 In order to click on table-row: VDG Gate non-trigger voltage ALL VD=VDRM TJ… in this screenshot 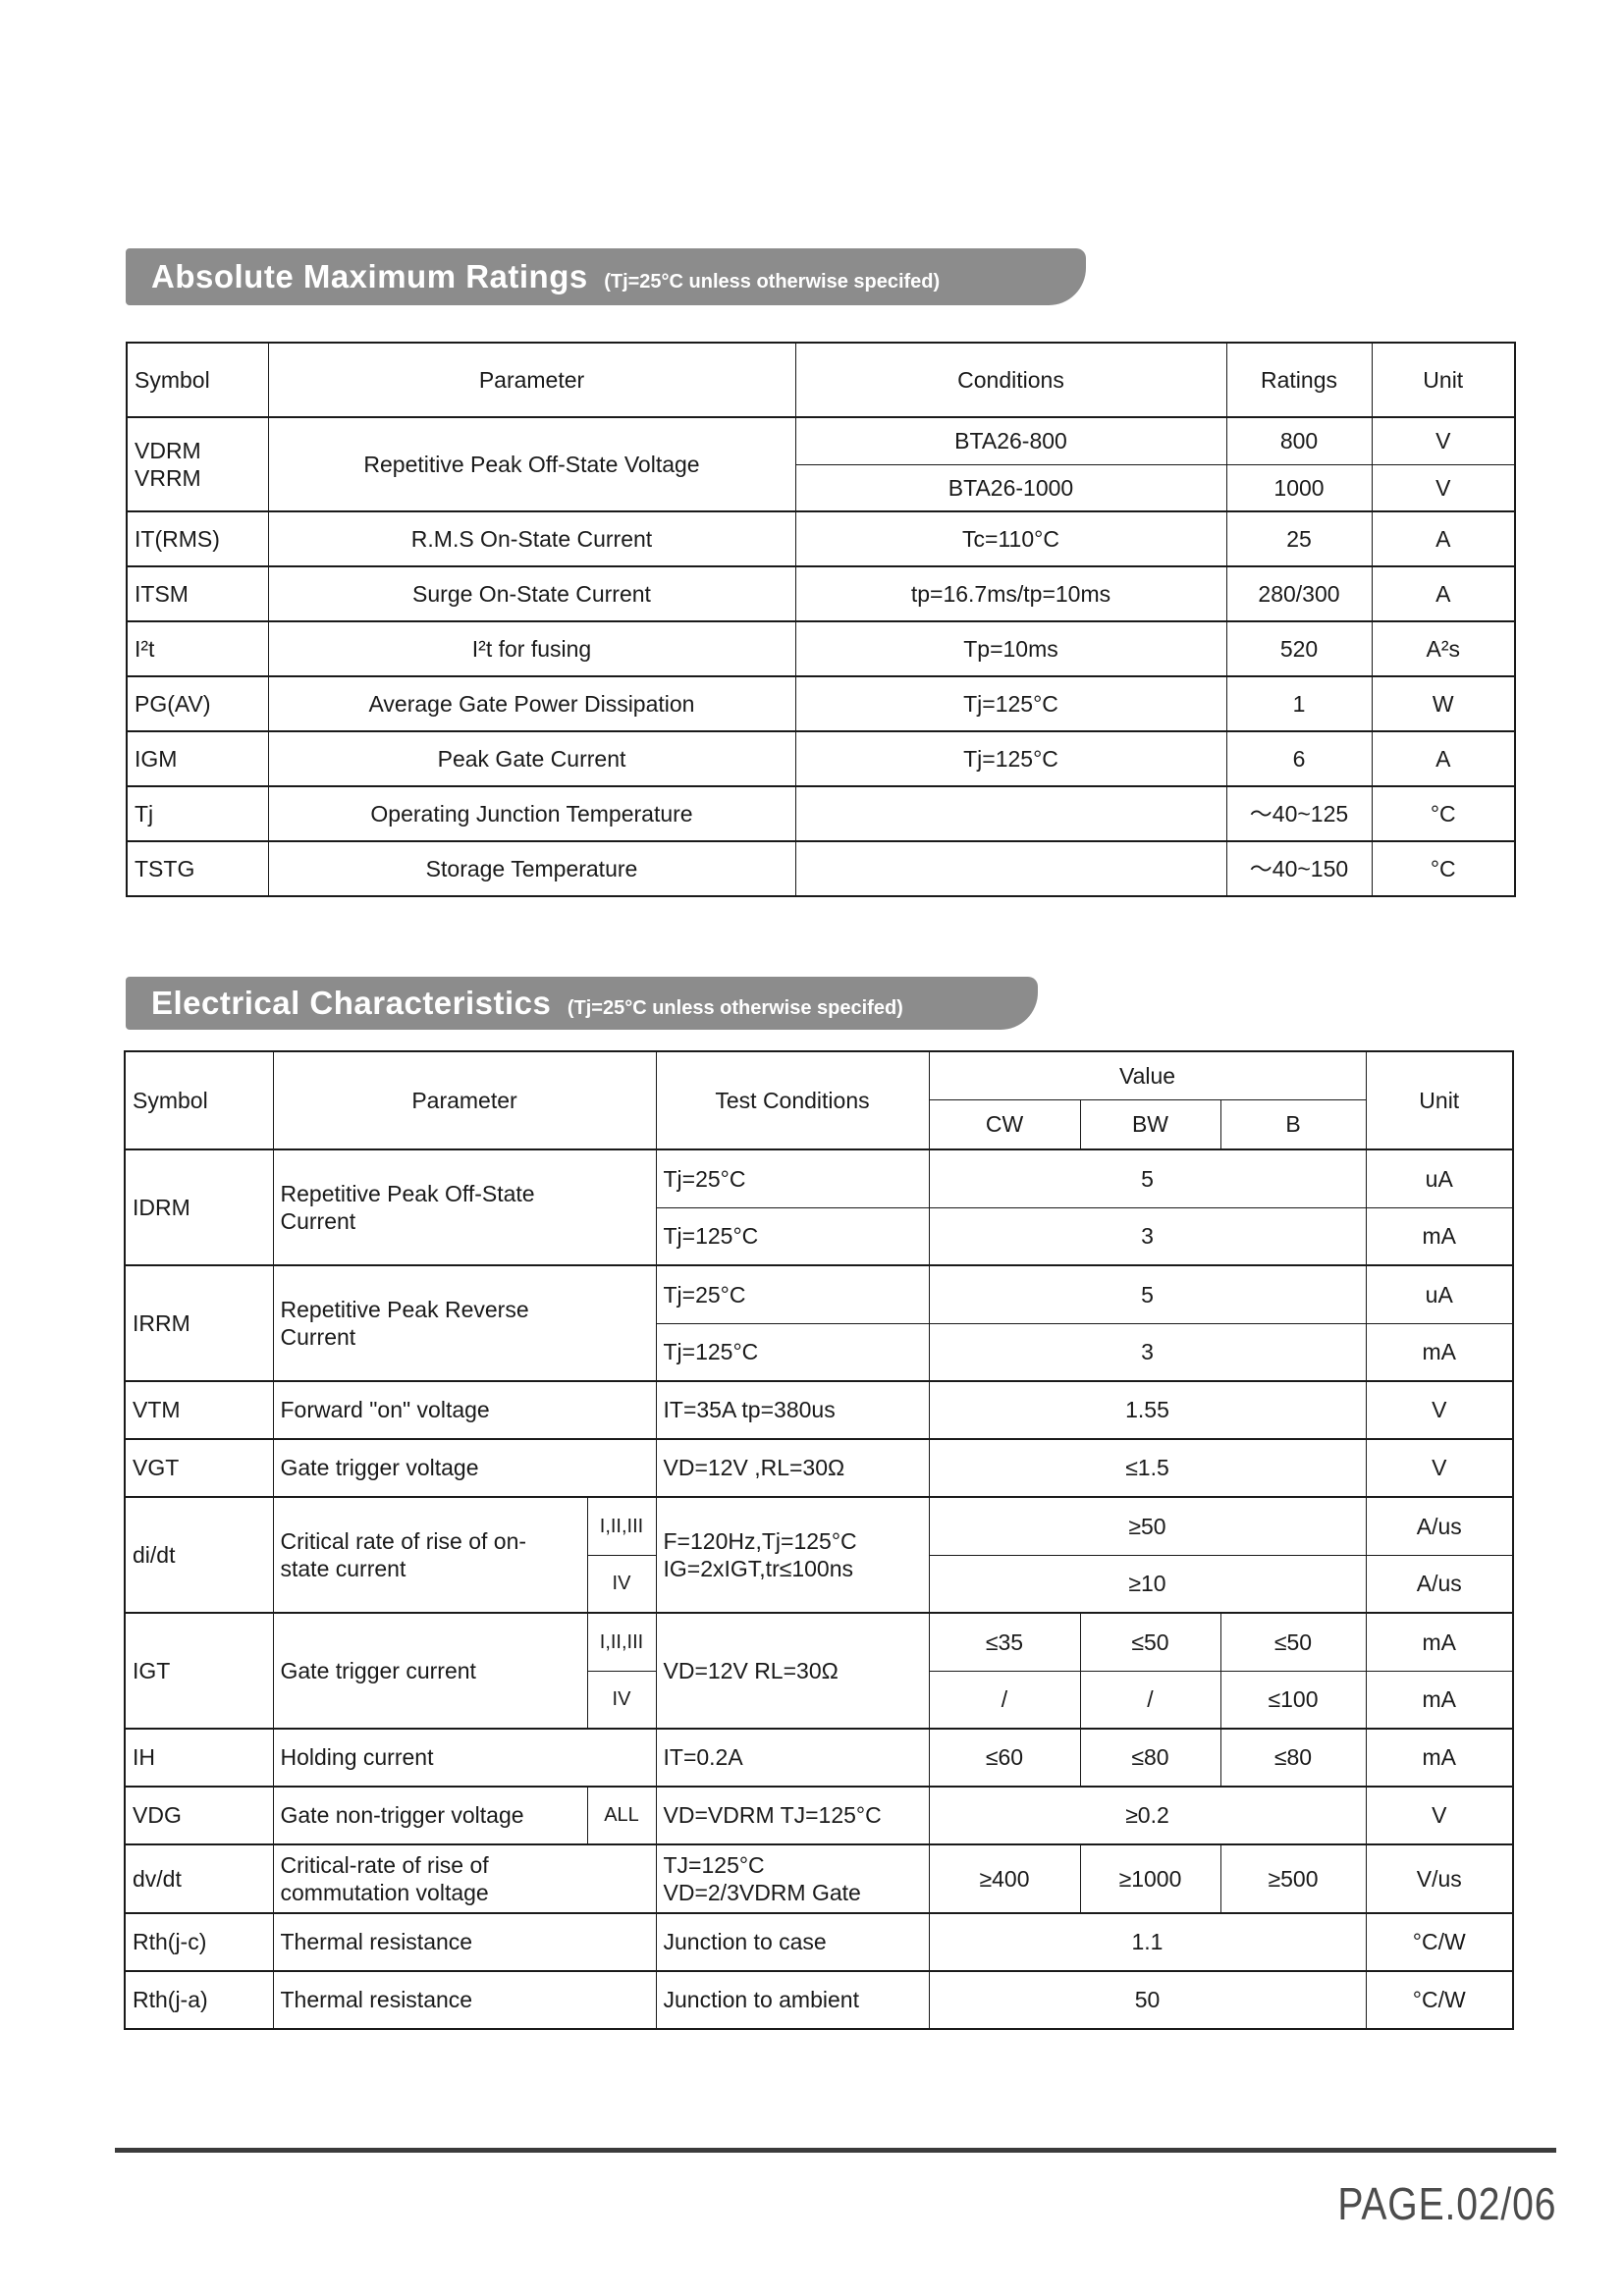, I will do `click(819, 1816)`.